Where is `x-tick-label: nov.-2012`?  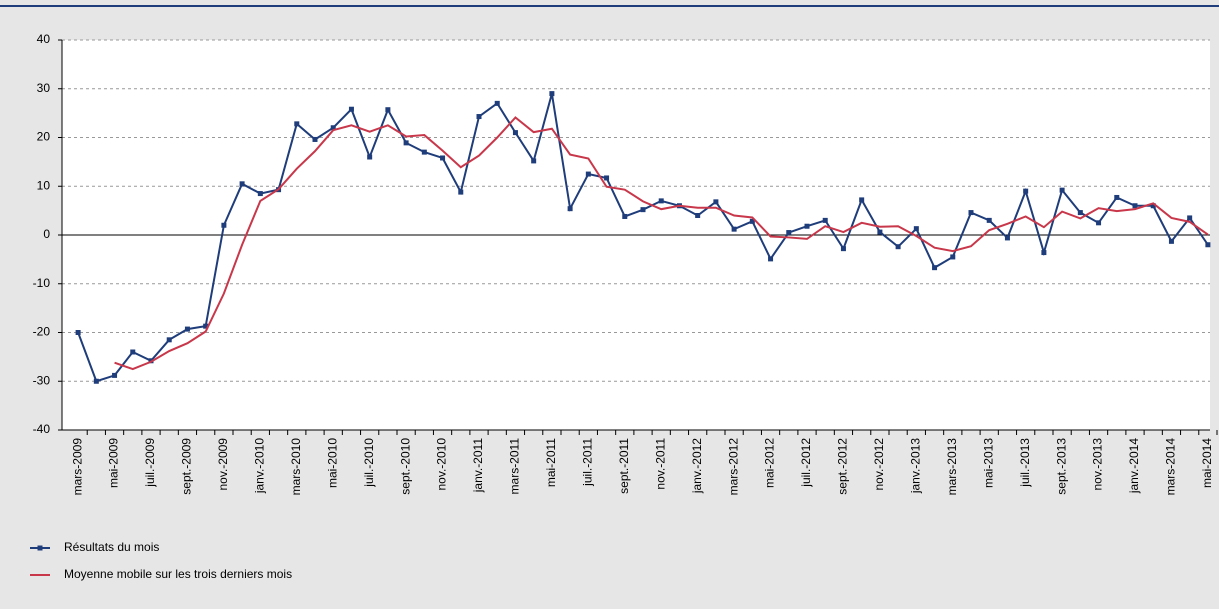
x-tick-label: nov.-2012 is located at coordinates (879, 464).